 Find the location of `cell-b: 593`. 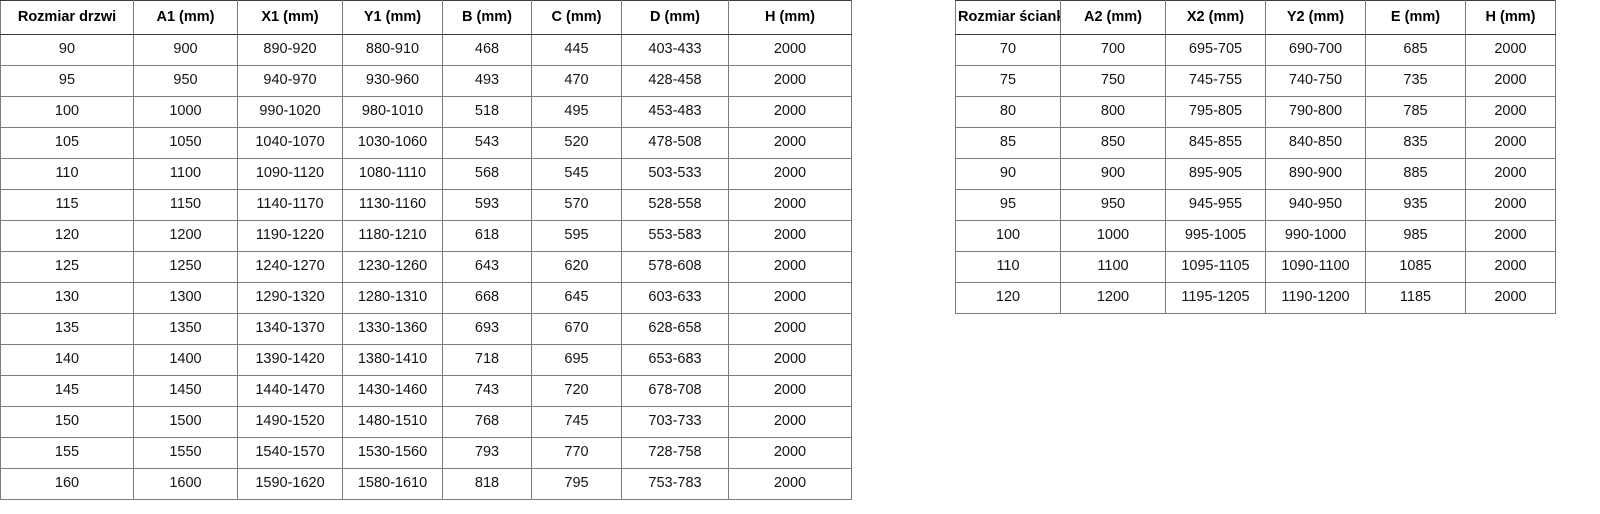

cell-b: 593 is located at coordinates (487, 205).